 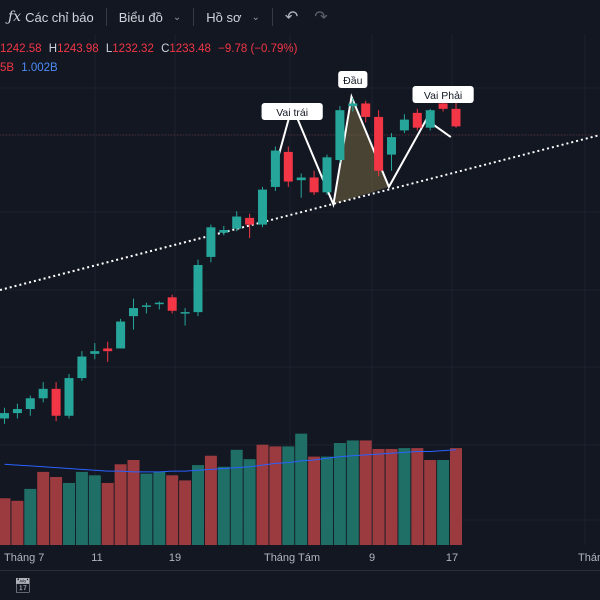 What do you see at coordinates (231, 489) in the screenshot?
I see `volume-histogram` at bounding box center [231, 489].